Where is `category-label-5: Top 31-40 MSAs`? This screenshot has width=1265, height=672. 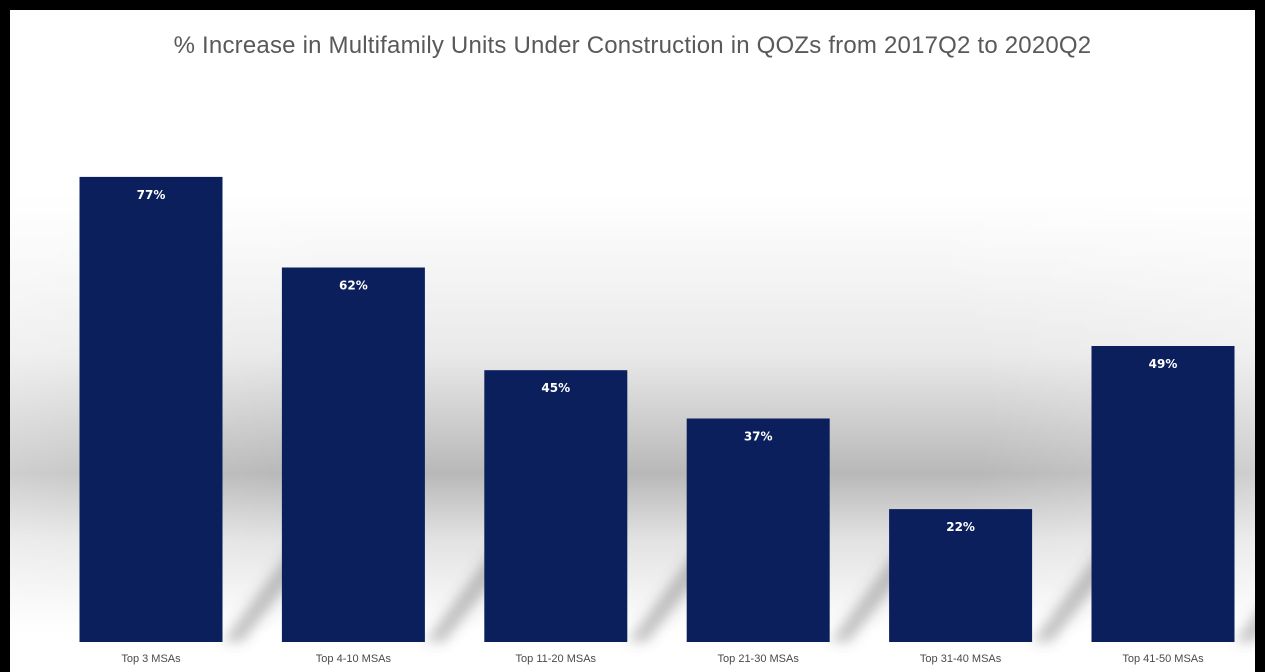 category-label-5: Top 31-40 MSAs is located at coordinates (961, 659).